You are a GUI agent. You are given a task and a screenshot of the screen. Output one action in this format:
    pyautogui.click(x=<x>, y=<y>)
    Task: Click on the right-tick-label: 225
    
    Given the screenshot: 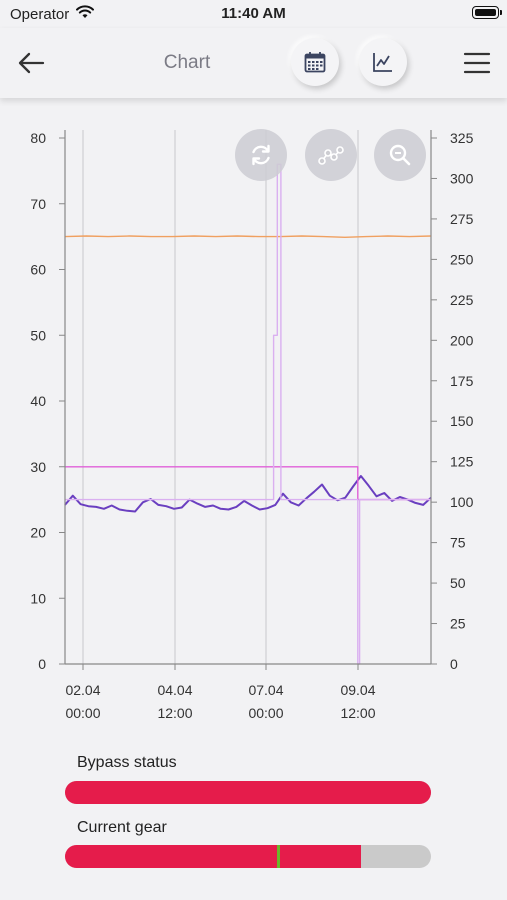 What is the action you would take?
    pyautogui.click(x=462, y=300)
    